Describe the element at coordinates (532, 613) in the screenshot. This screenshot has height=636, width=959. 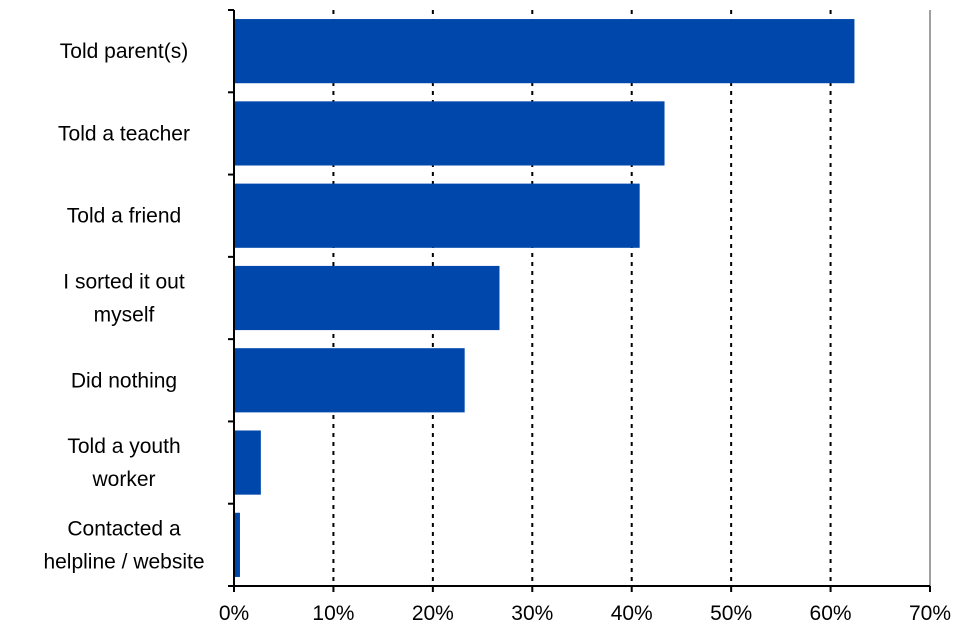
I see `x-tick-label: 30%` at that location.